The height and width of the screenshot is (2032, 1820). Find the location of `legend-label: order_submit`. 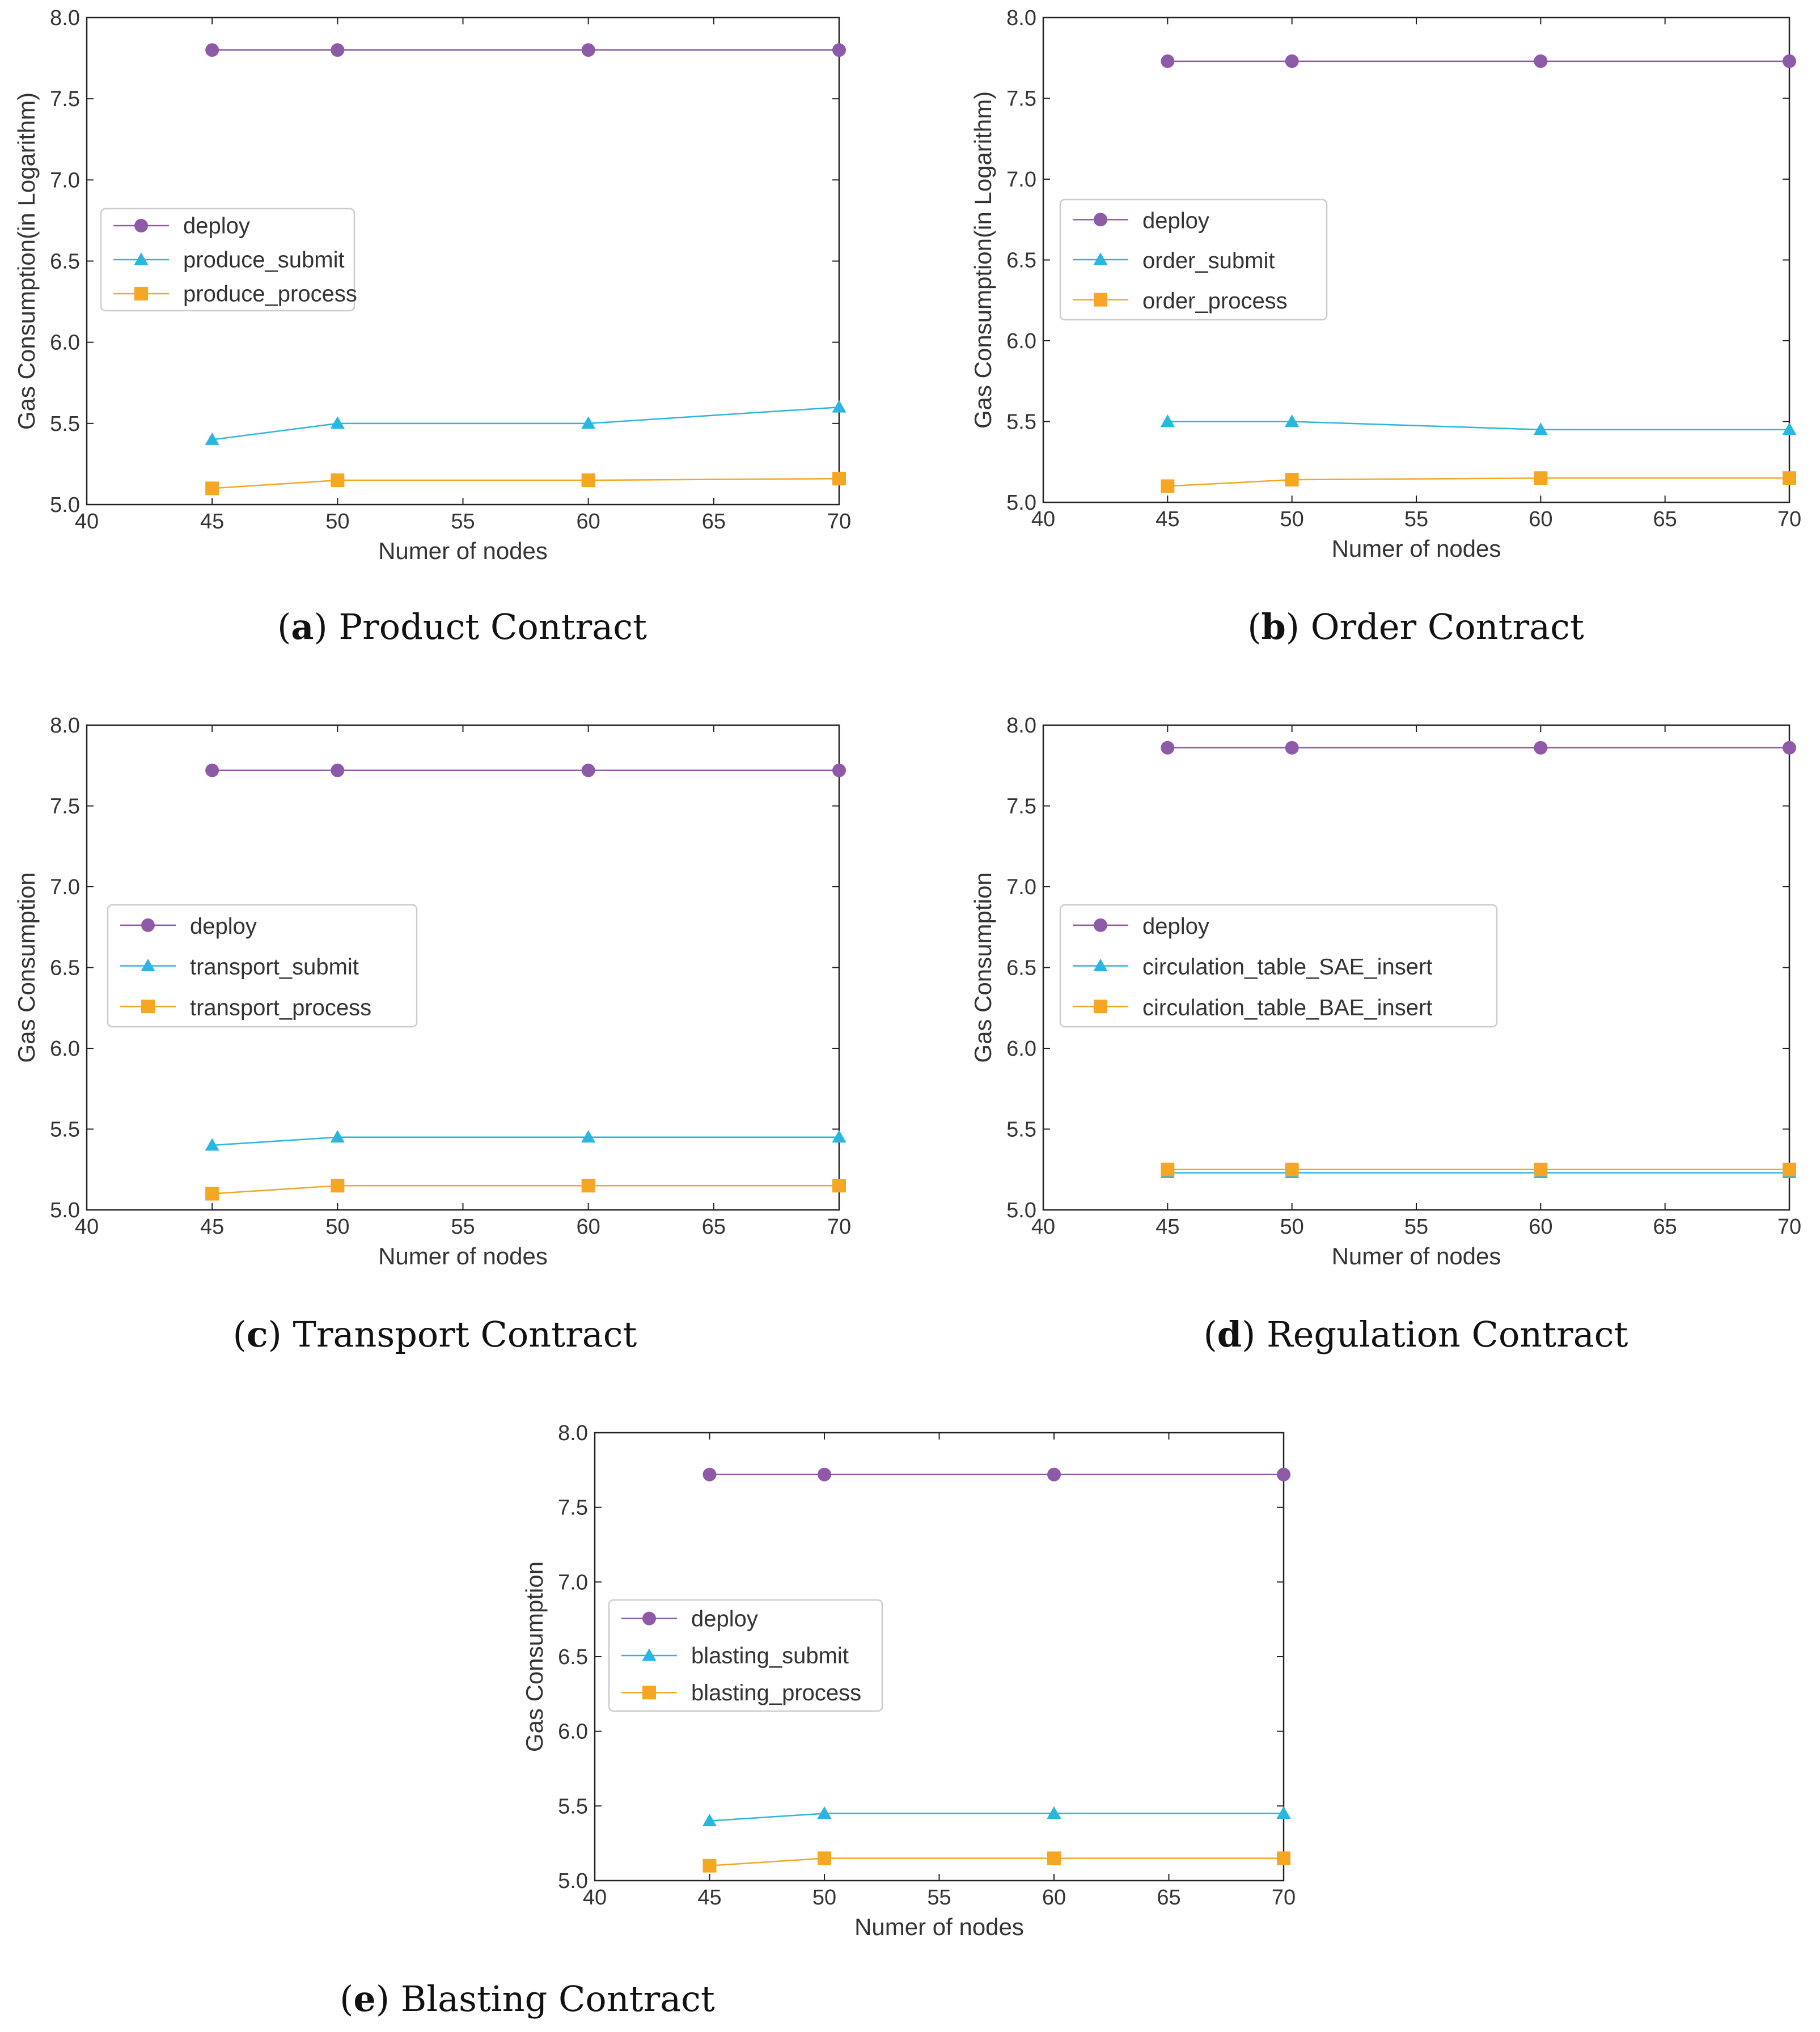

legend-label: order_submit is located at coordinates (1208, 260).